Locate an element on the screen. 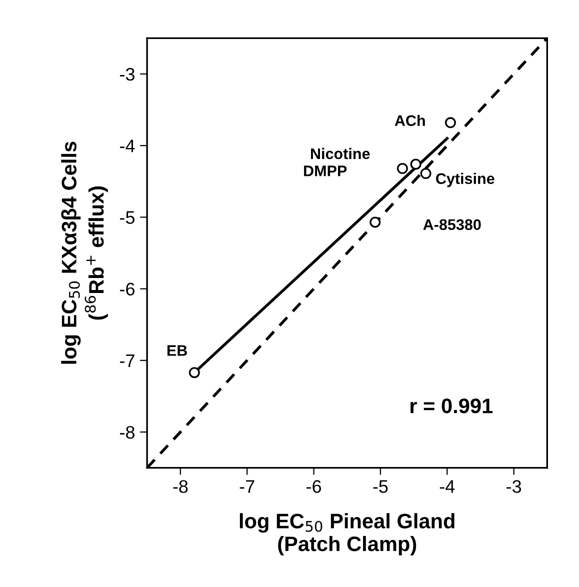 This screenshot has width=579, height=587. x-tick-label: -4 is located at coordinates (447, 486).